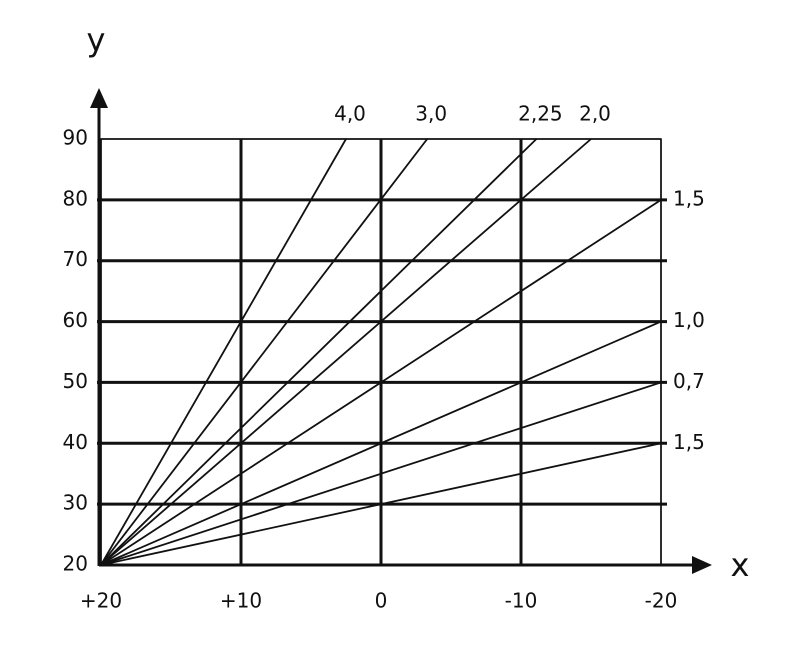  I want to click on y-tick-label: 50, so click(75, 381).